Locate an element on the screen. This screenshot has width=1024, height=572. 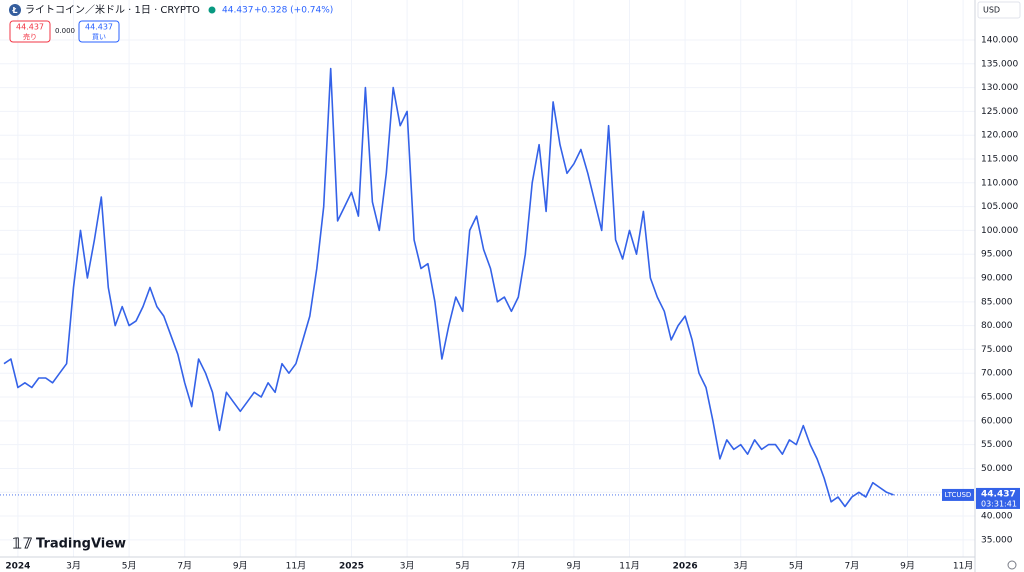
price-tag-box is located at coordinates (998, 498).